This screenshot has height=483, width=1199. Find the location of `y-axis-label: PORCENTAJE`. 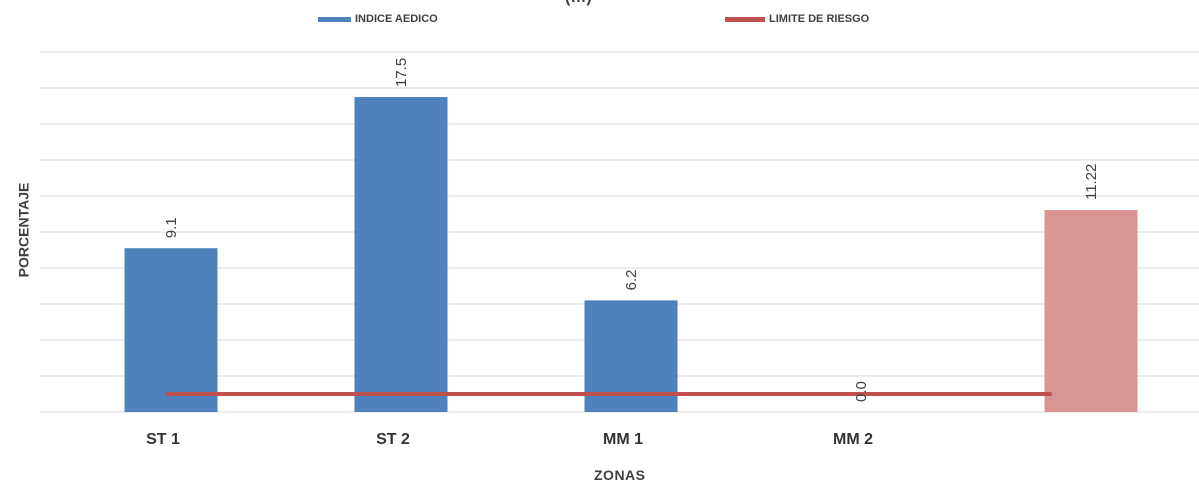

y-axis-label: PORCENTAJE is located at coordinates (23, 230).